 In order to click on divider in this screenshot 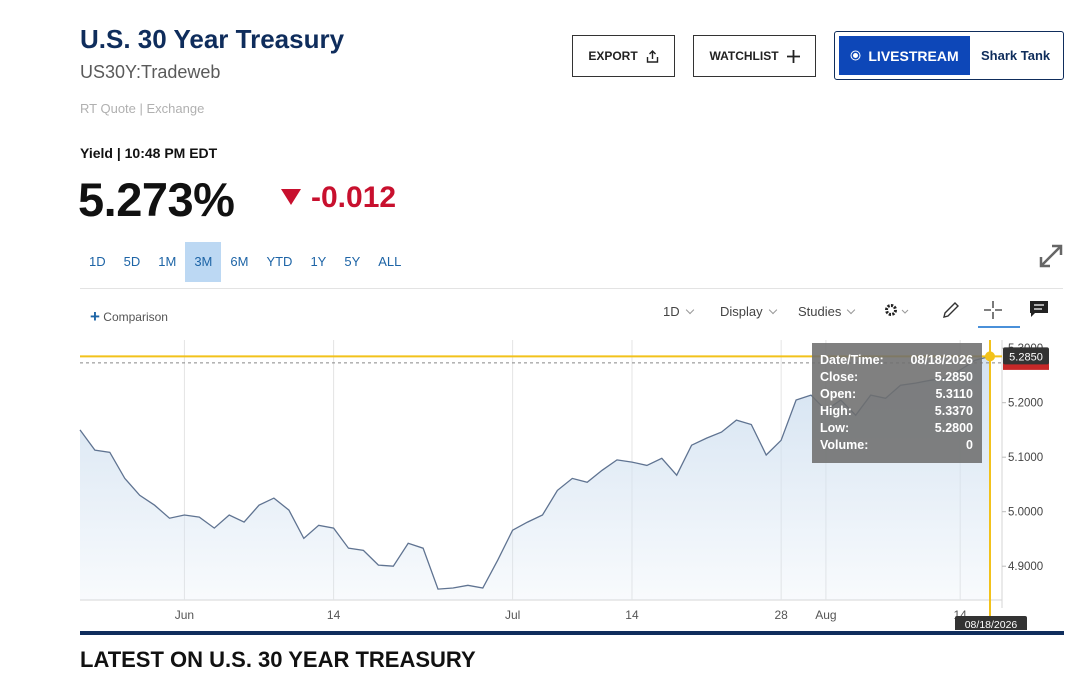, I will do `click(571, 288)`.